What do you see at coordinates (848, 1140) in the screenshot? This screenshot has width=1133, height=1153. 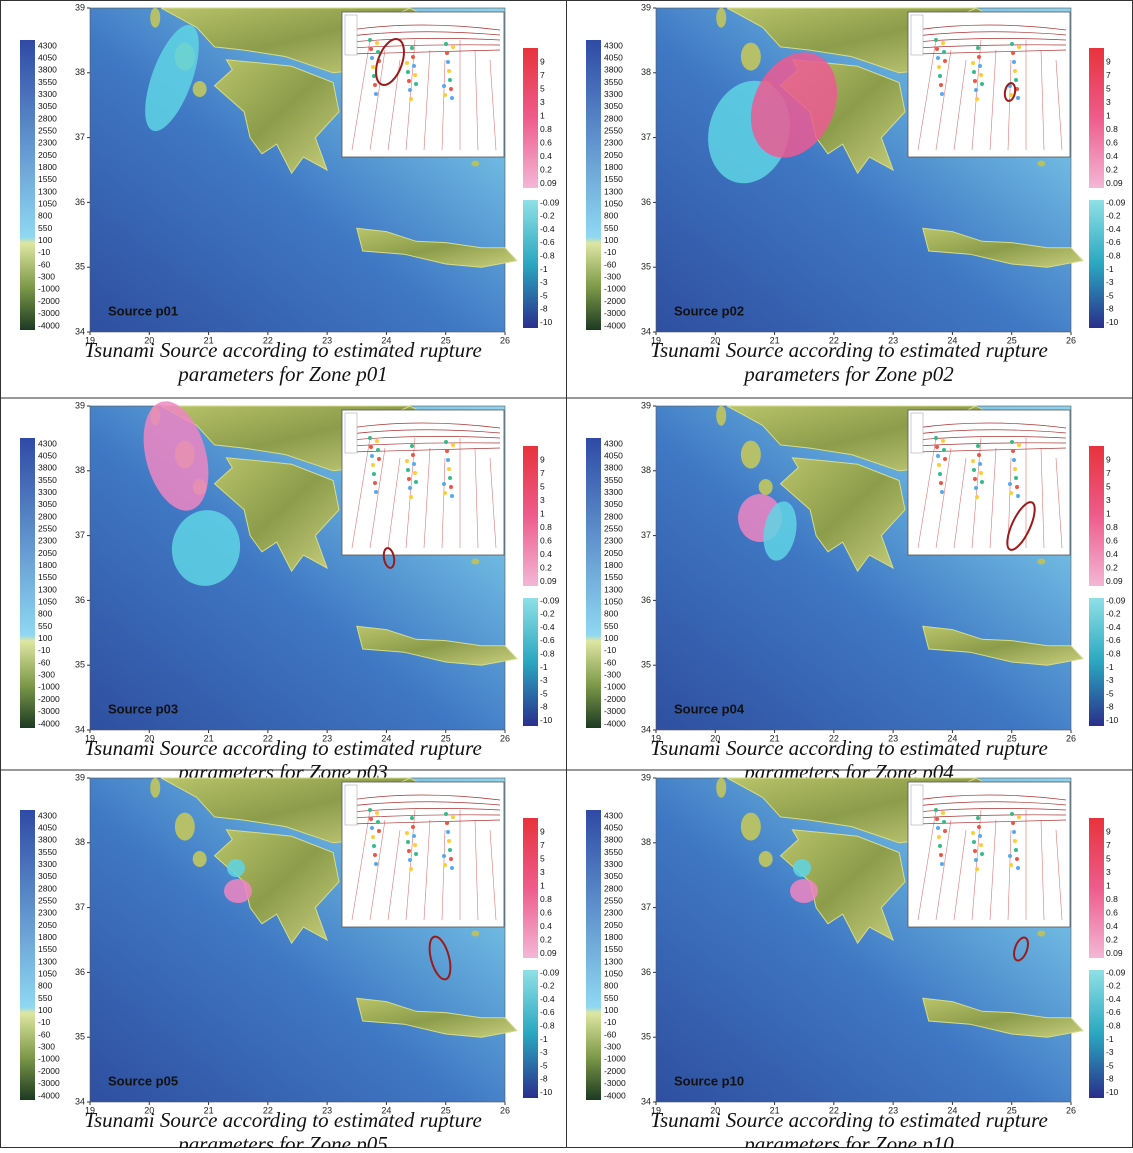 I see `caption: parameters for Zone p10` at bounding box center [848, 1140].